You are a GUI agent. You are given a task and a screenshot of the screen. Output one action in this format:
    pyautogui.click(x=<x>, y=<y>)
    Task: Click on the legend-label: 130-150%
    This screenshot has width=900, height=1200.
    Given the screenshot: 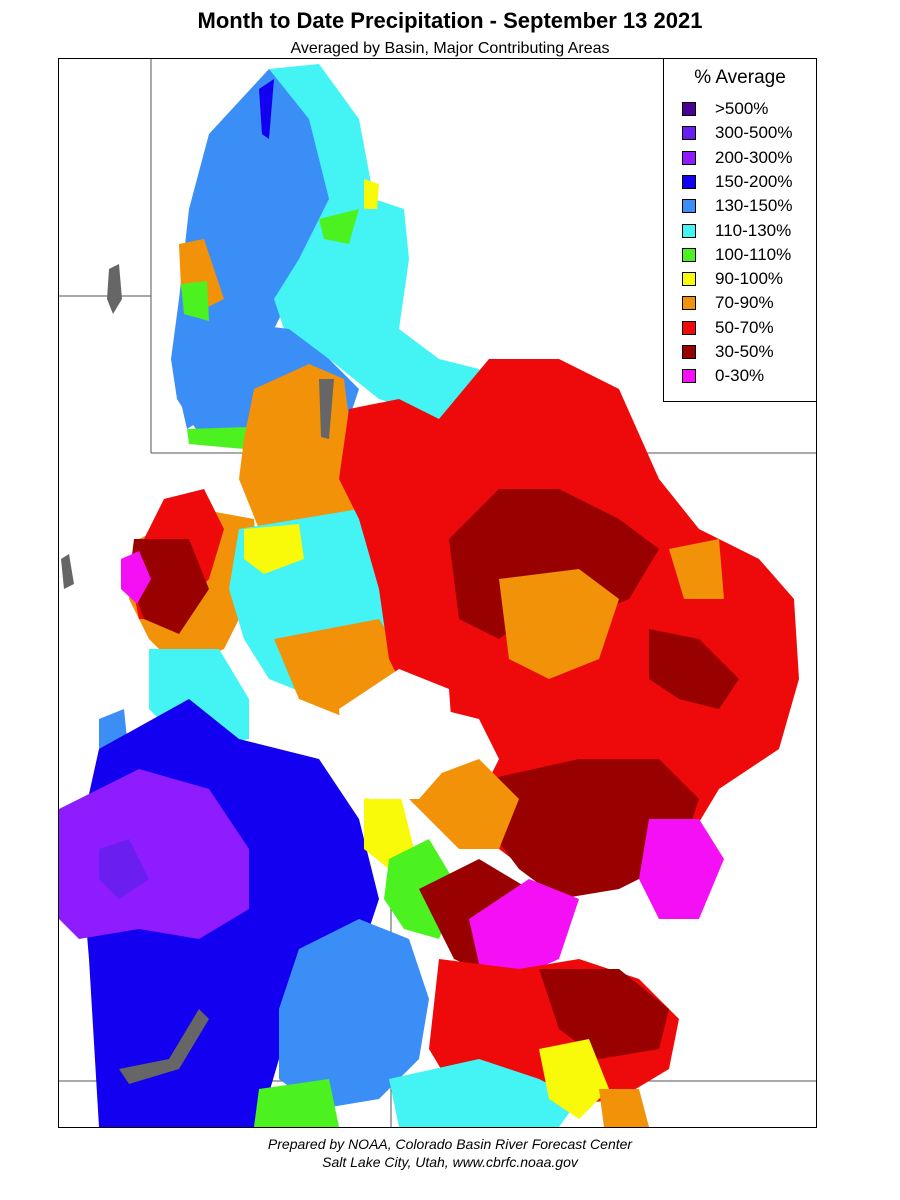 What is the action you would take?
    pyautogui.click(x=754, y=206)
    